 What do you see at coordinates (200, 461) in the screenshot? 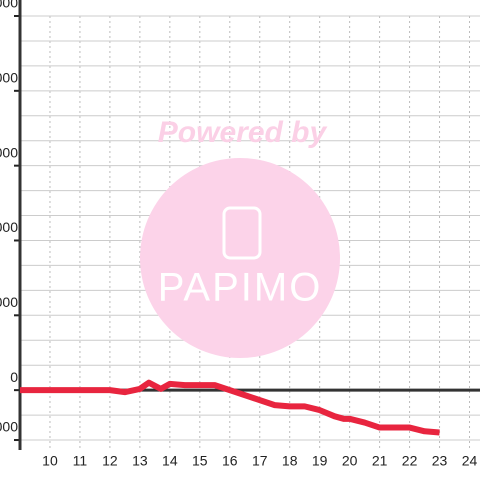
I see `x-tick-label: 15` at bounding box center [200, 461].